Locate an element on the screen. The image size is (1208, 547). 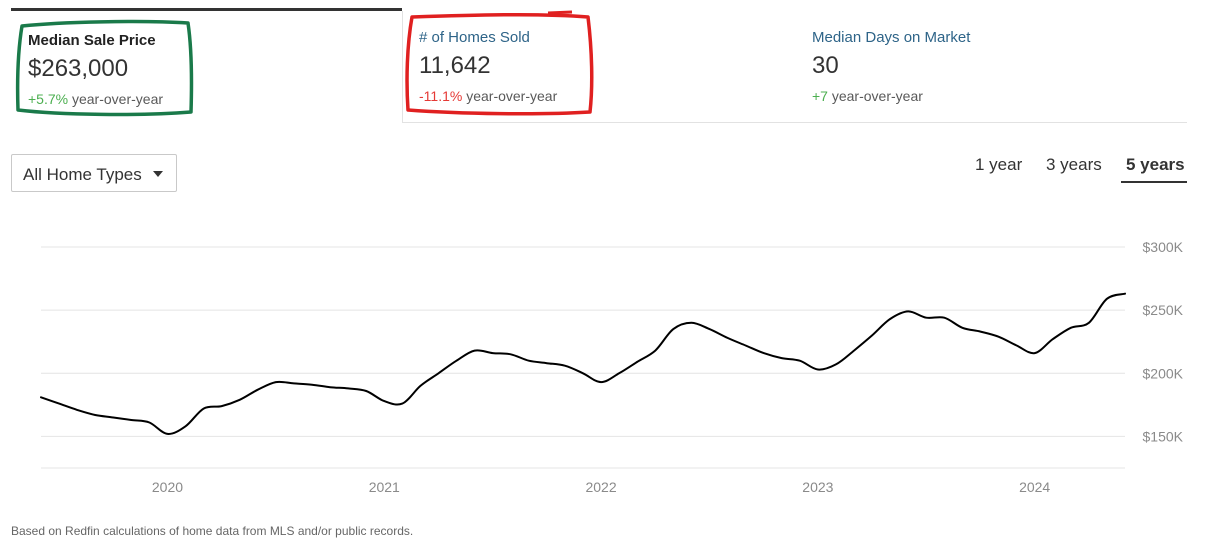
x-tick-label: 2024 is located at coordinates (1034, 487).